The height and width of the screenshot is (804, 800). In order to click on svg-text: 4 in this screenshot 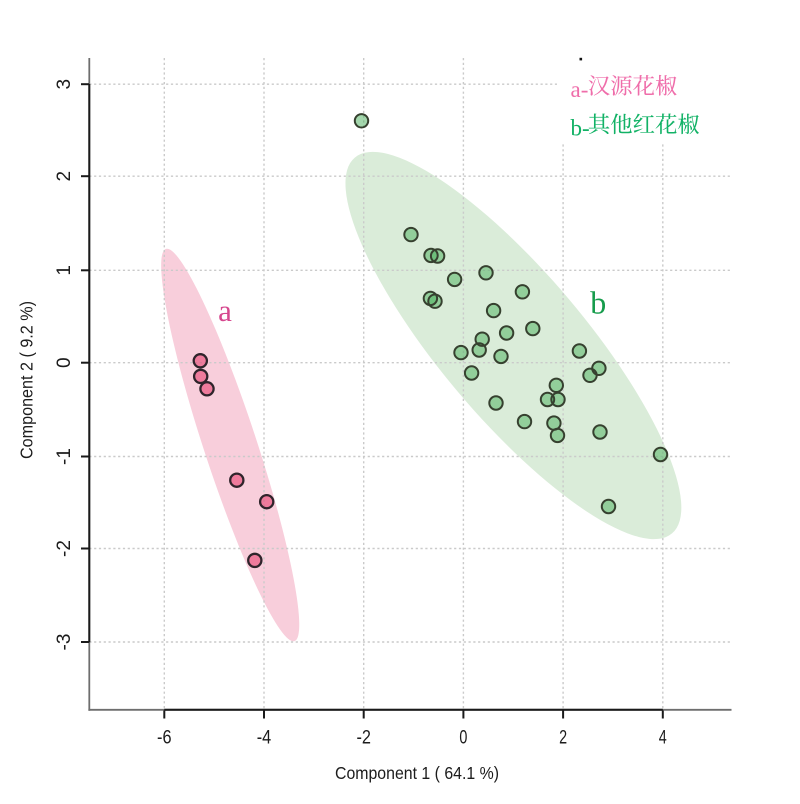, I will do `click(663, 738)`.